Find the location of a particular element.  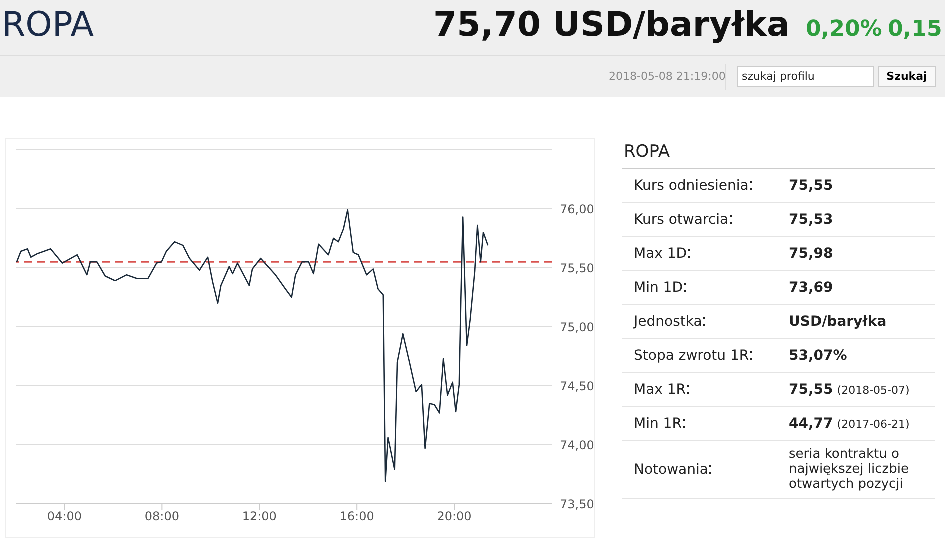

text: 0,20% is located at coordinates (844, 29).